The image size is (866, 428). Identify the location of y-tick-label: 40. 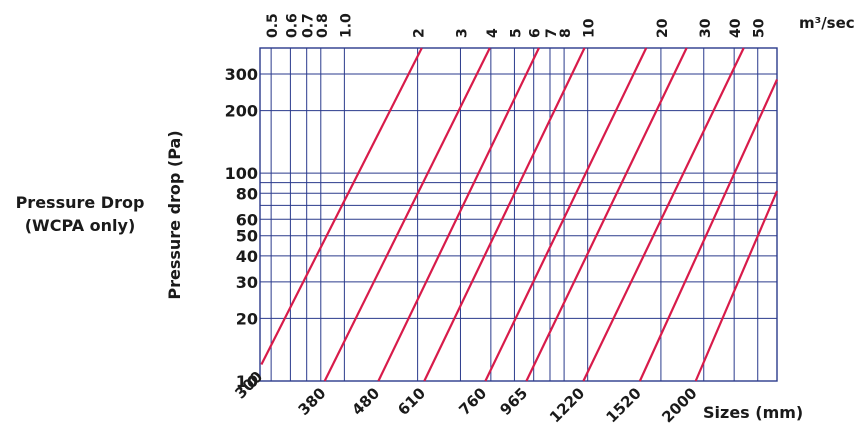
(247, 256).